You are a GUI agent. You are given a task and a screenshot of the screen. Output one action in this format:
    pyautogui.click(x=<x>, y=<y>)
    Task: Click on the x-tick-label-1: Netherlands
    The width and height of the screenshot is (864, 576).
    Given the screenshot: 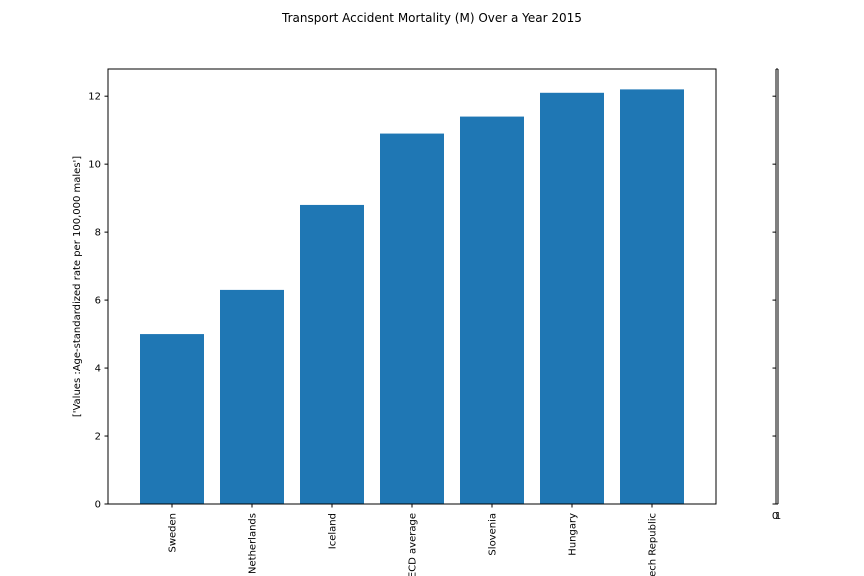 What is the action you would take?
    pyautogui.click(x=253, y=543)
    